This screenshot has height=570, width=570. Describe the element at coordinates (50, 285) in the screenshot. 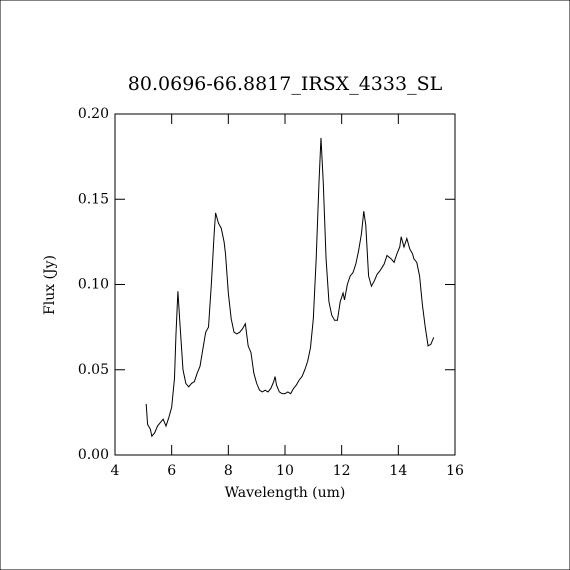

I see `y-axis-label: Flux (Jy)` at that location.